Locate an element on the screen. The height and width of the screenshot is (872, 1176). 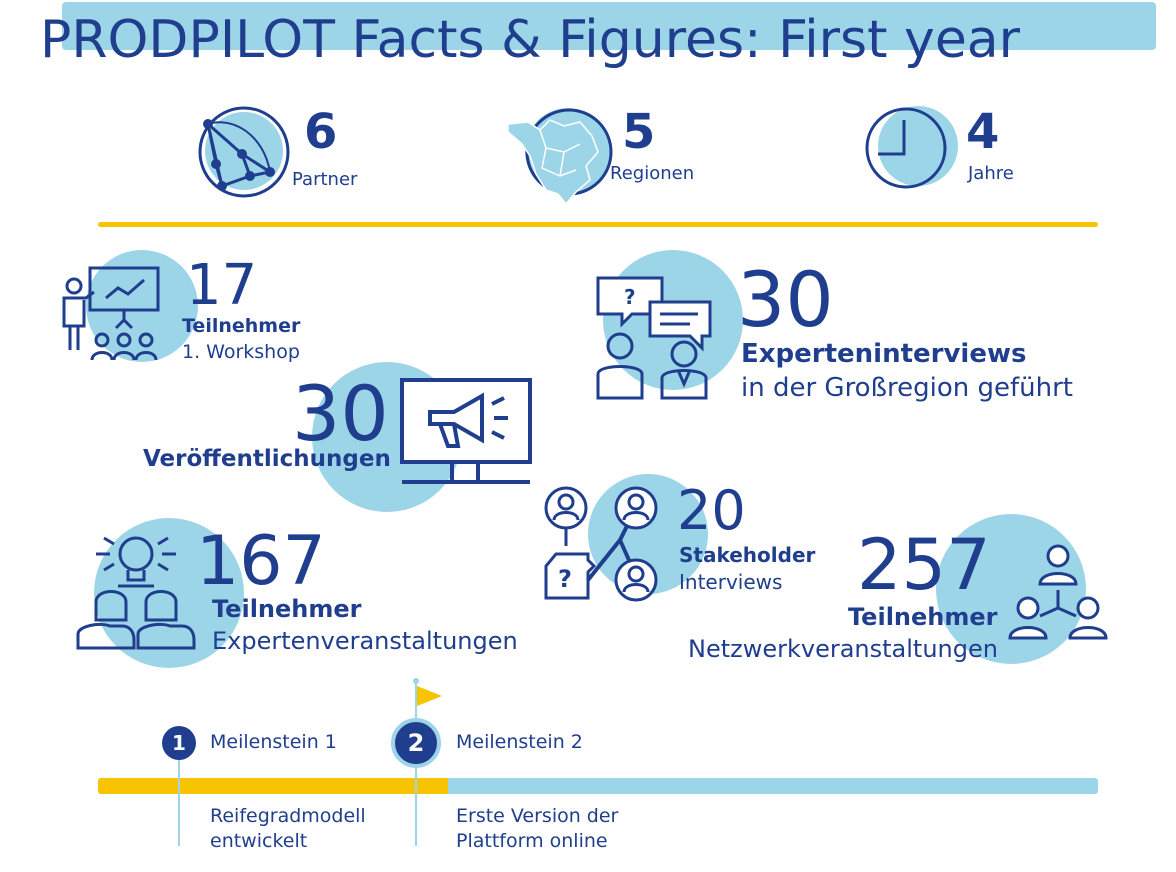
stat-partner-value: 6 is located at coordinates (321, 132).